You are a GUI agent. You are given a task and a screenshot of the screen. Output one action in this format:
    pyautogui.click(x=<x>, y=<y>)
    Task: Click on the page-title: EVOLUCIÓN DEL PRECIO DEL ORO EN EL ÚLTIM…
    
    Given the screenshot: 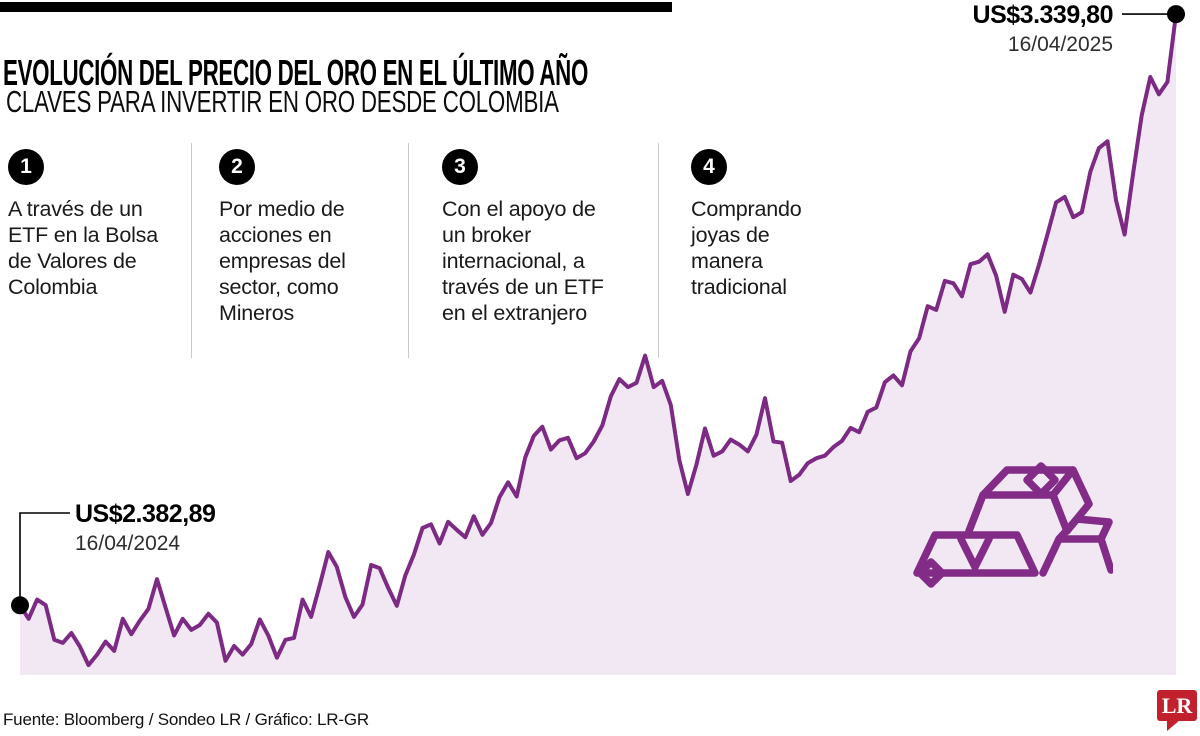 What is the action you would take?
    pyautogui.click(x=296, y=73)
    